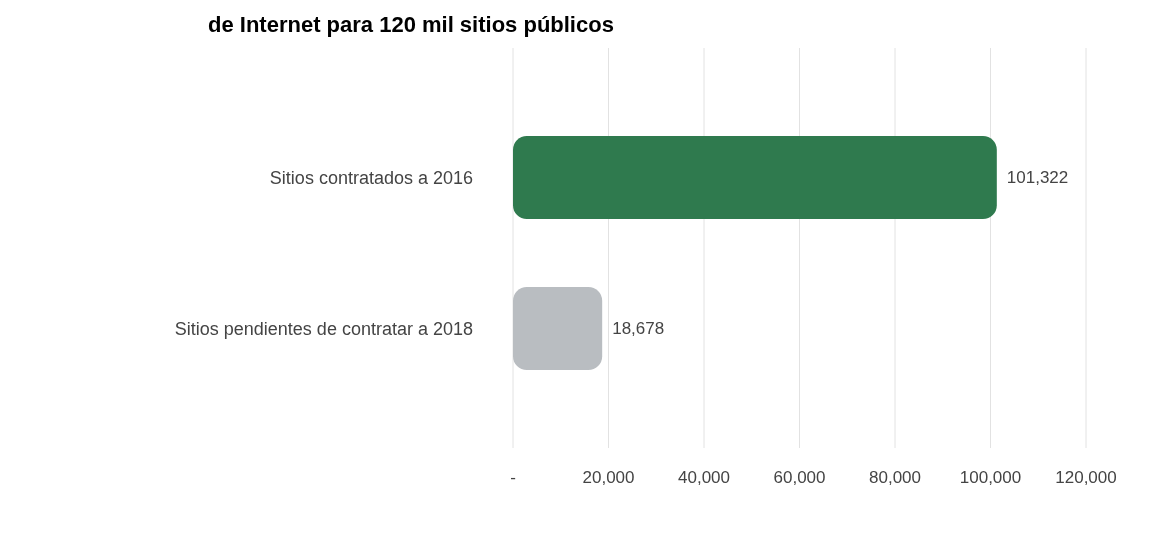 The width and height of the screenshot is (1174, 558). Describe the element at coordinates (638, 329) in the screenshot. I see `data-label: 18,678` at that location.